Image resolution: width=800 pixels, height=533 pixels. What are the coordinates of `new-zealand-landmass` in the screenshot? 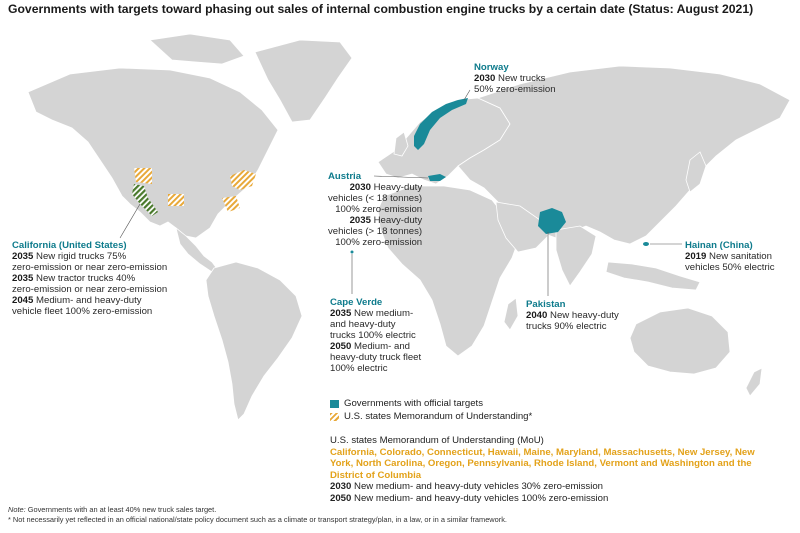 It's located at (754, 382).